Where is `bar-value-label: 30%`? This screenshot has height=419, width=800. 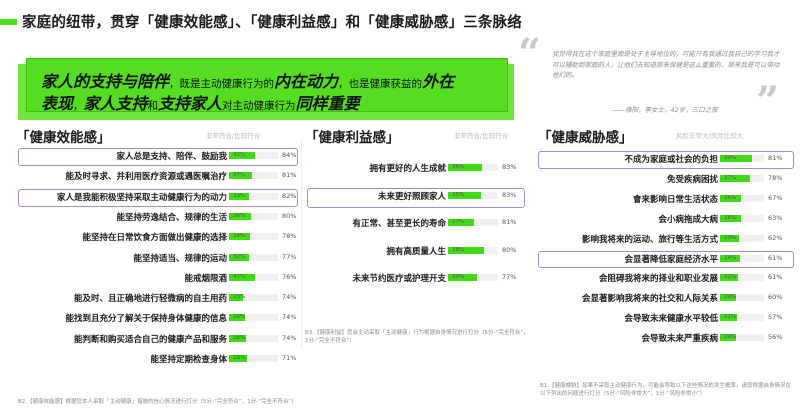 bar-value-label: 30% is located at coordinates (458, 277).